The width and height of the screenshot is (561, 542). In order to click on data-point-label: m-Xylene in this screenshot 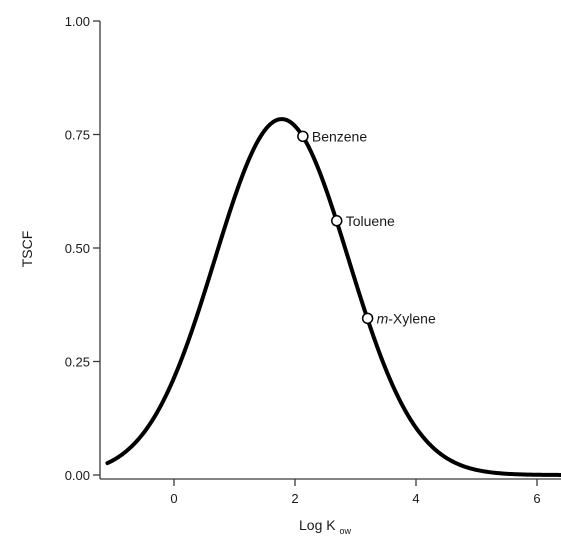, I will do `click(406, 318)`.